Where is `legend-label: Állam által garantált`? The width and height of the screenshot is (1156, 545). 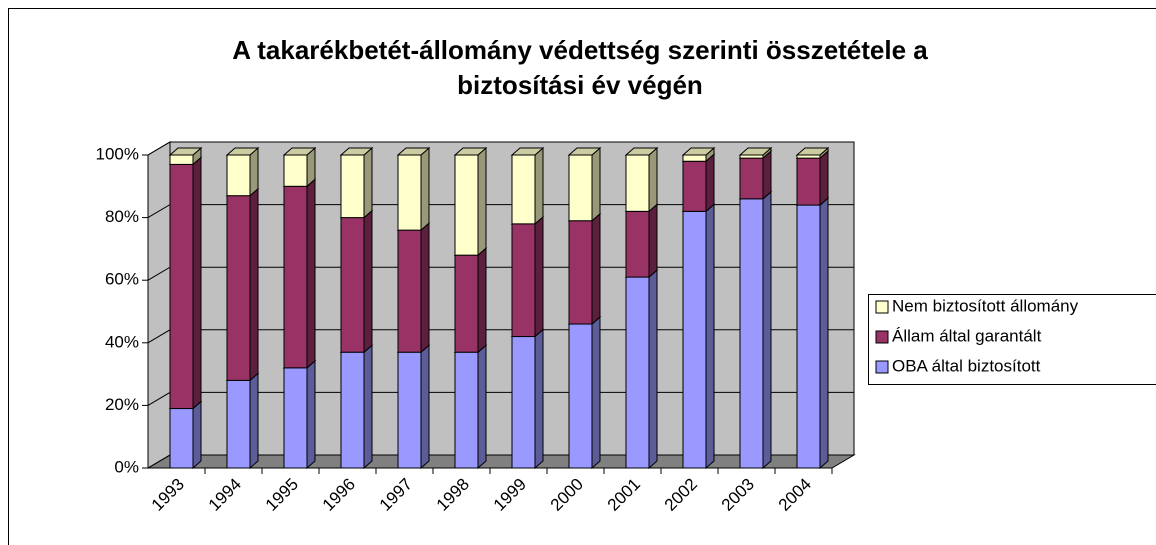 legend-label: Állam által garantált is located at coordinates (967, 335).